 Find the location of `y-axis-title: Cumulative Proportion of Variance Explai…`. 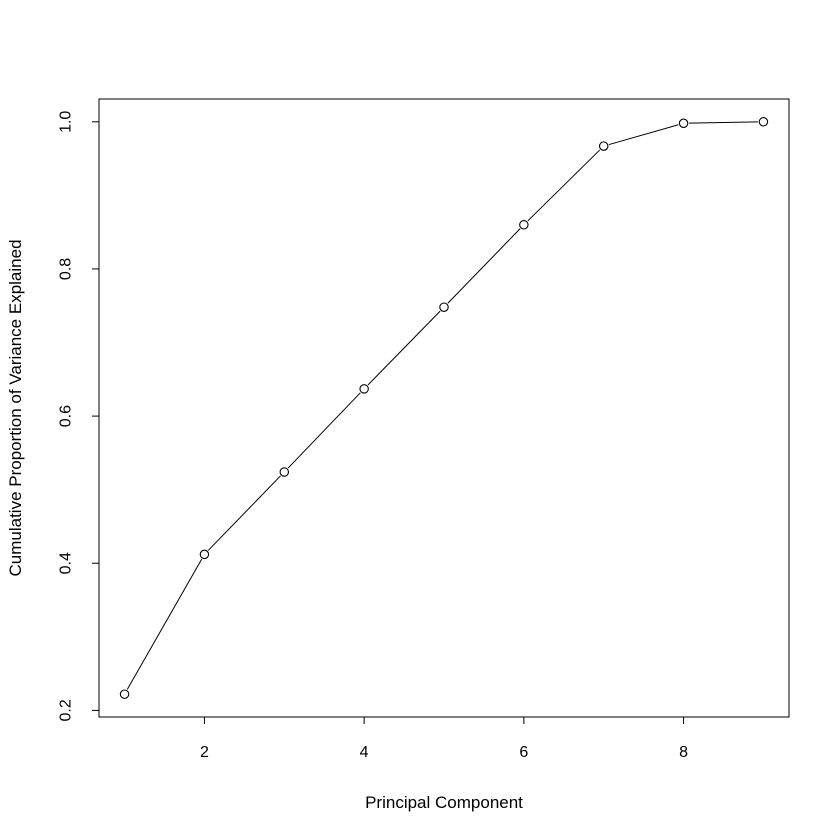

y-axis-title: Cumulative Proportion of Variance Explai… is located at coordinates (15, 407).